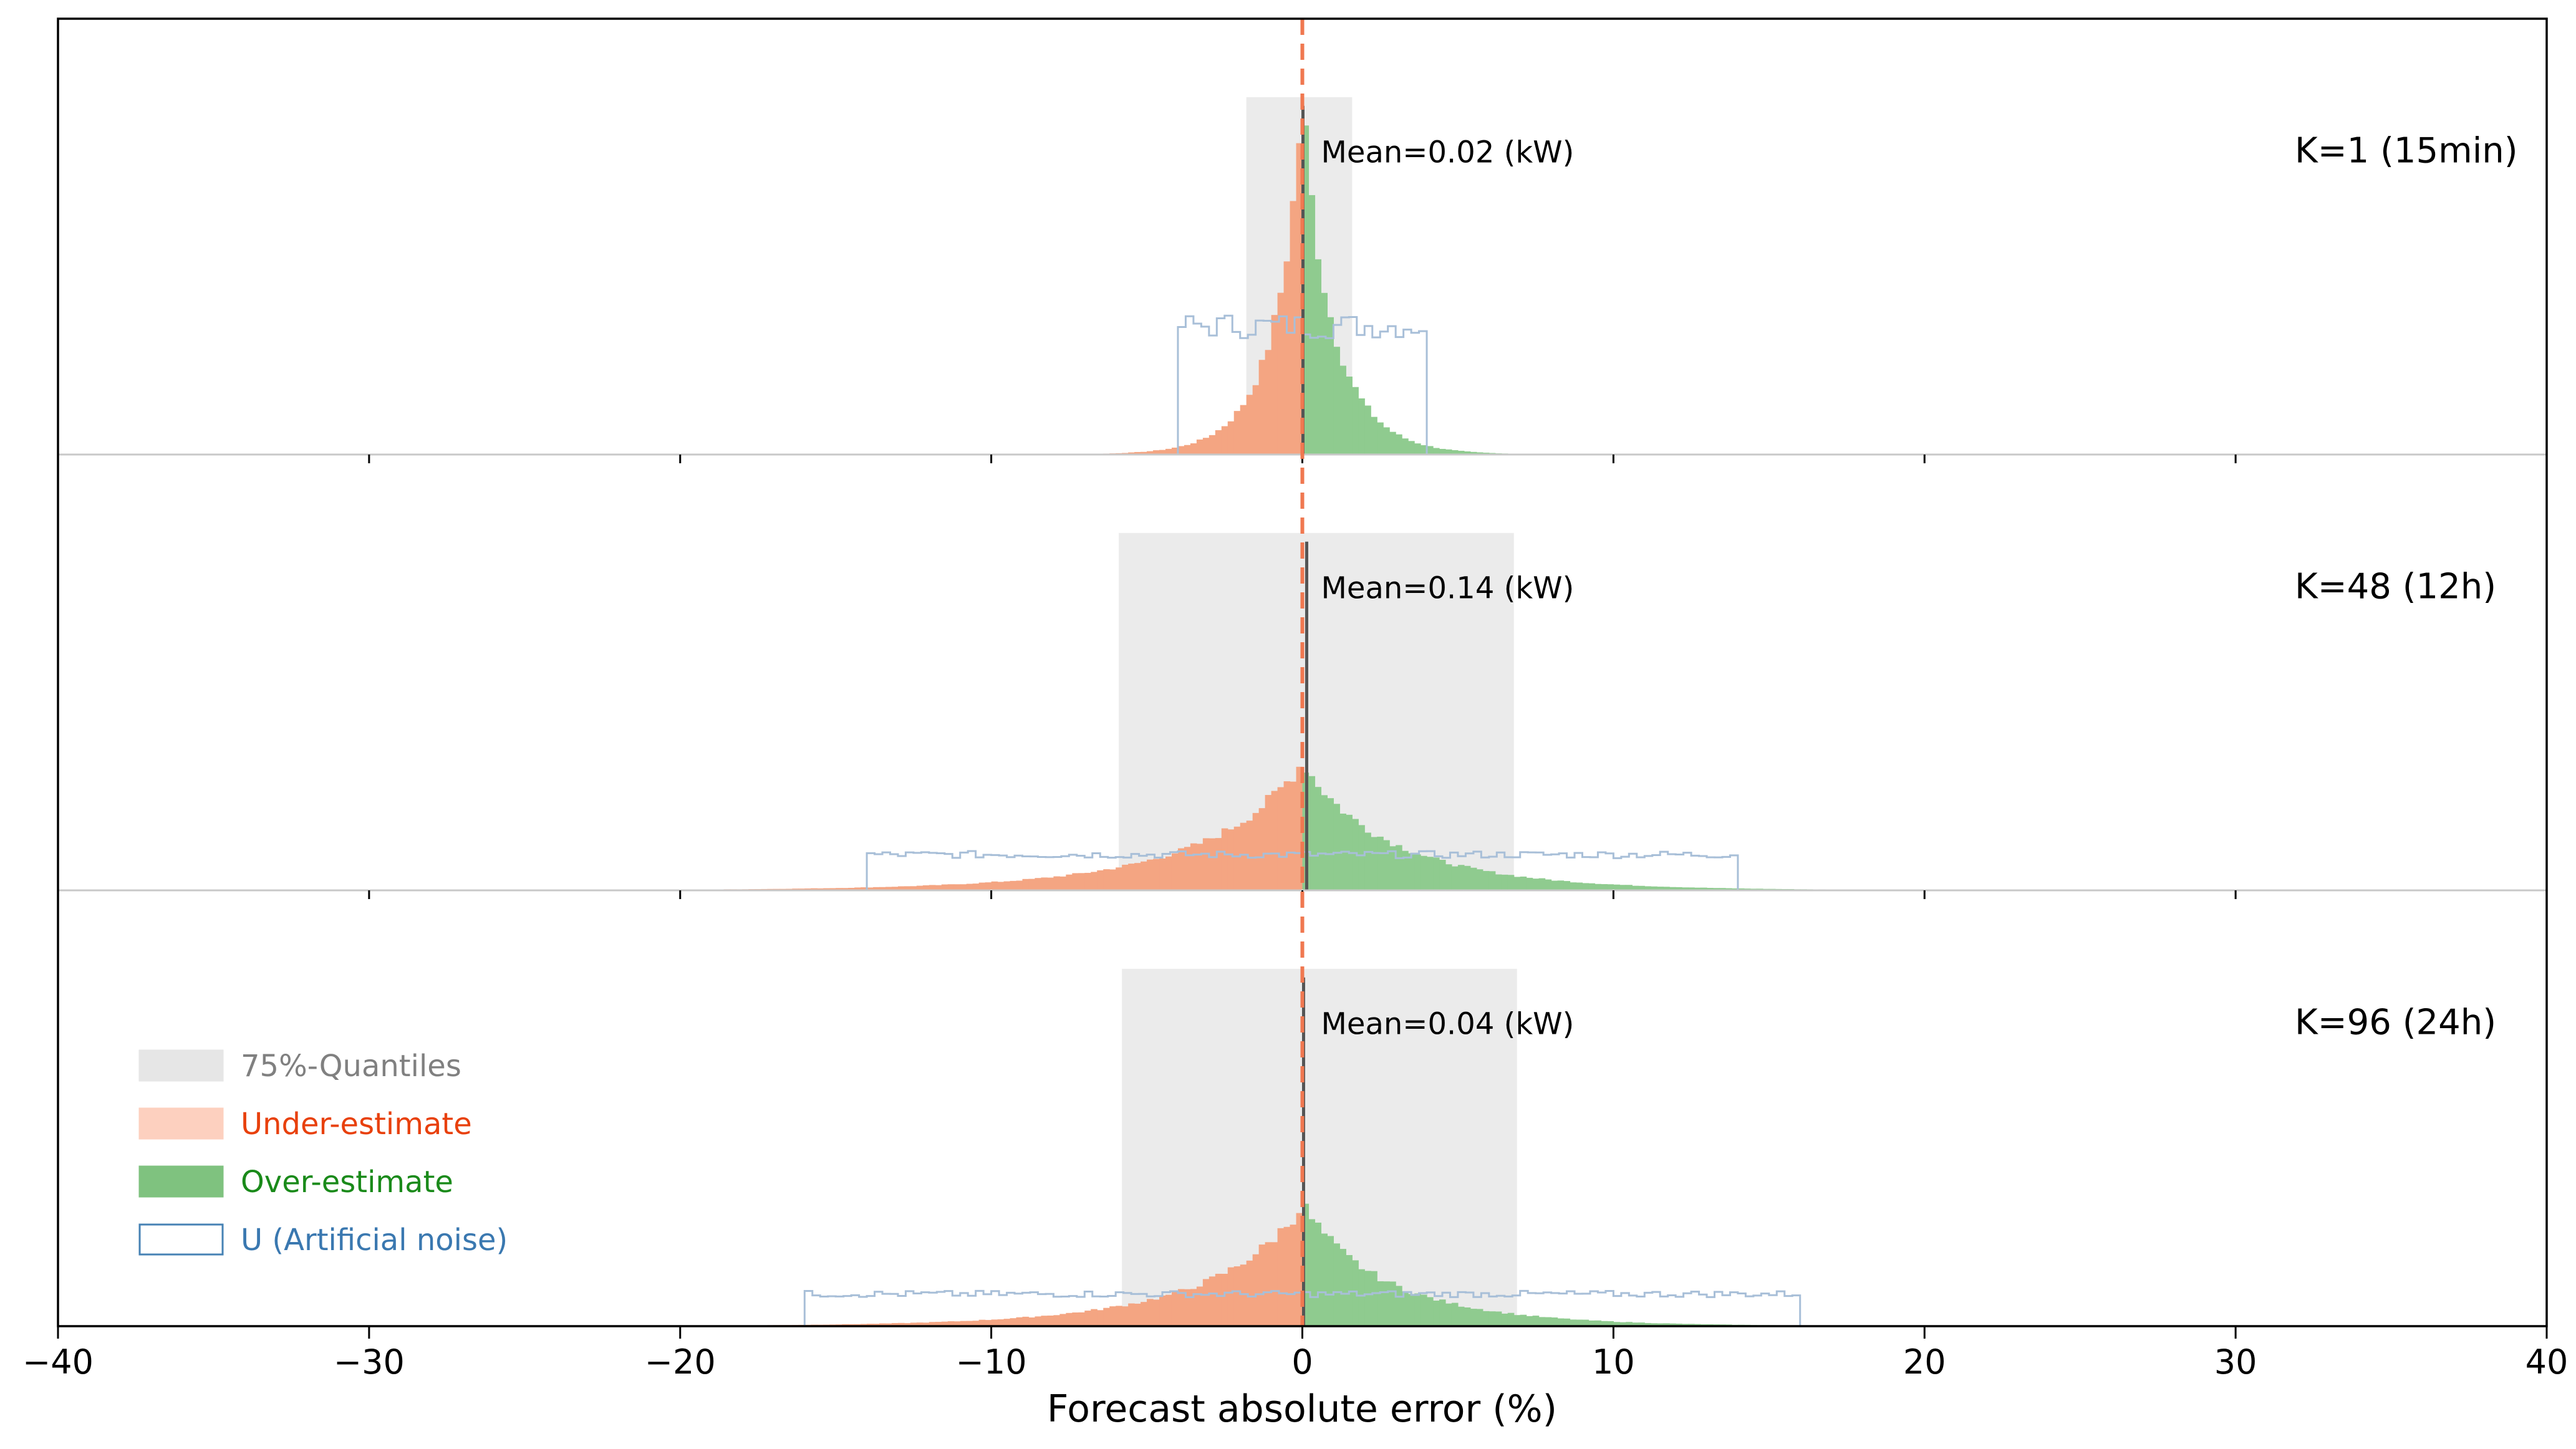 Image resolution: width=2576 pixels, height=1449 pixels. What do you see at coordinates (1924, 1362) in the screenshot?
I see `x-tick-label: 20` at bounding box center [1924, 1362].